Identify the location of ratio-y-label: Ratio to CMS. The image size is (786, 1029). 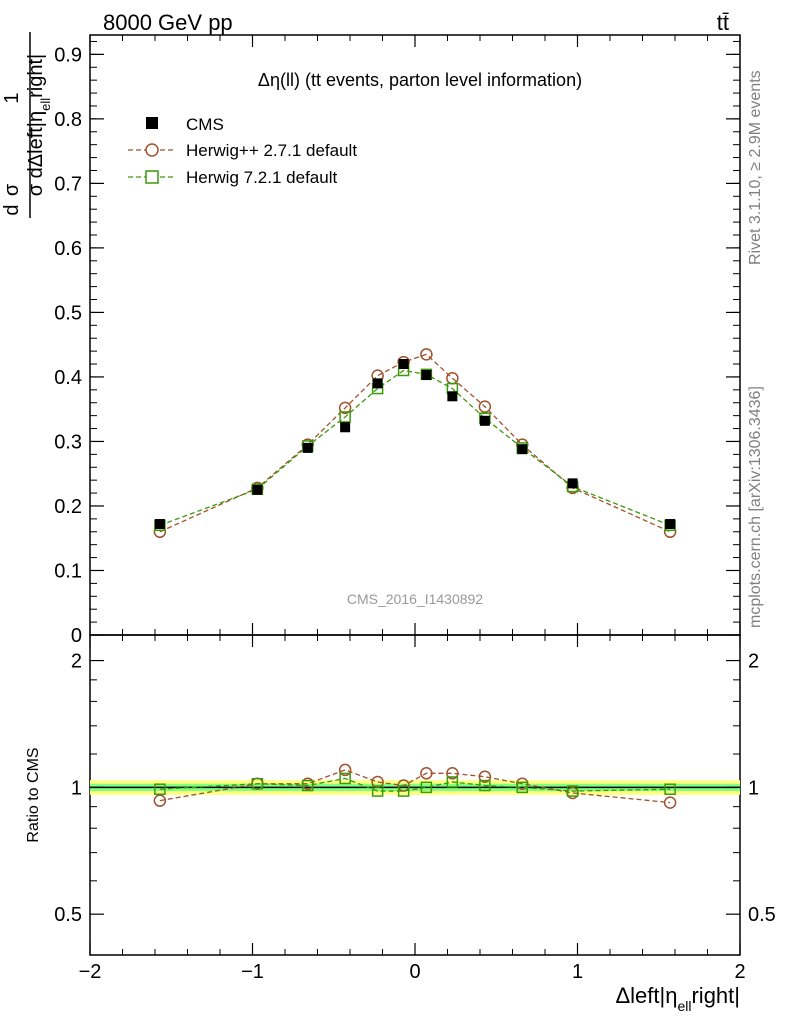
(33, 794).